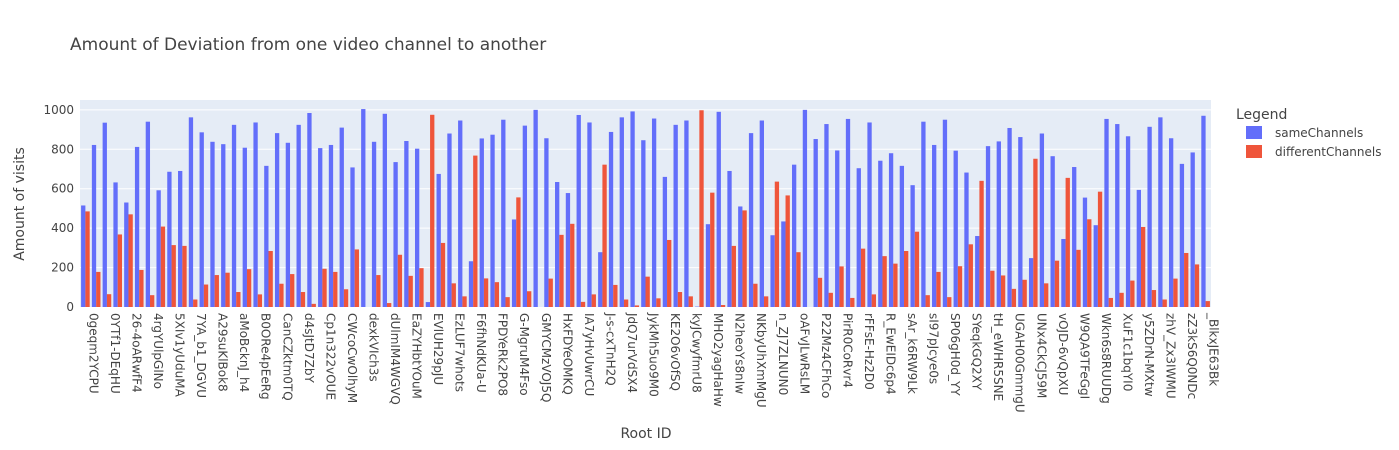 This screenshot has height=450, width=1399. What do you see at coordinates (1319, 133) in the screenshot?
I see `legend-label-samechannels: sameChannels` at bounding box center [1319, 133].